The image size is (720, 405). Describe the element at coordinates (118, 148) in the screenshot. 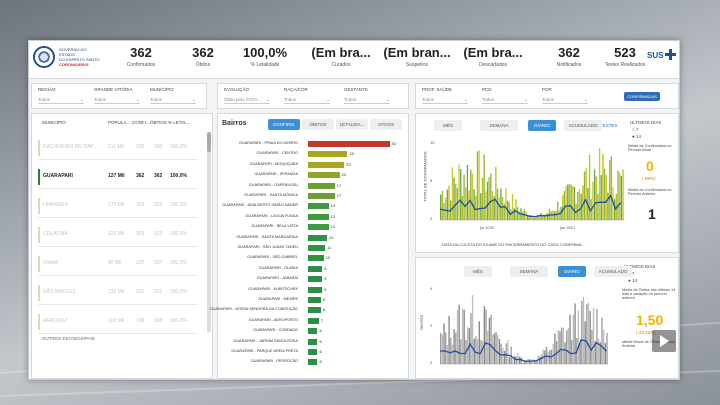

I see `table-row: CACHOEIRO DE ITAP... 211 Mil 300 300 100,0%` at that location.